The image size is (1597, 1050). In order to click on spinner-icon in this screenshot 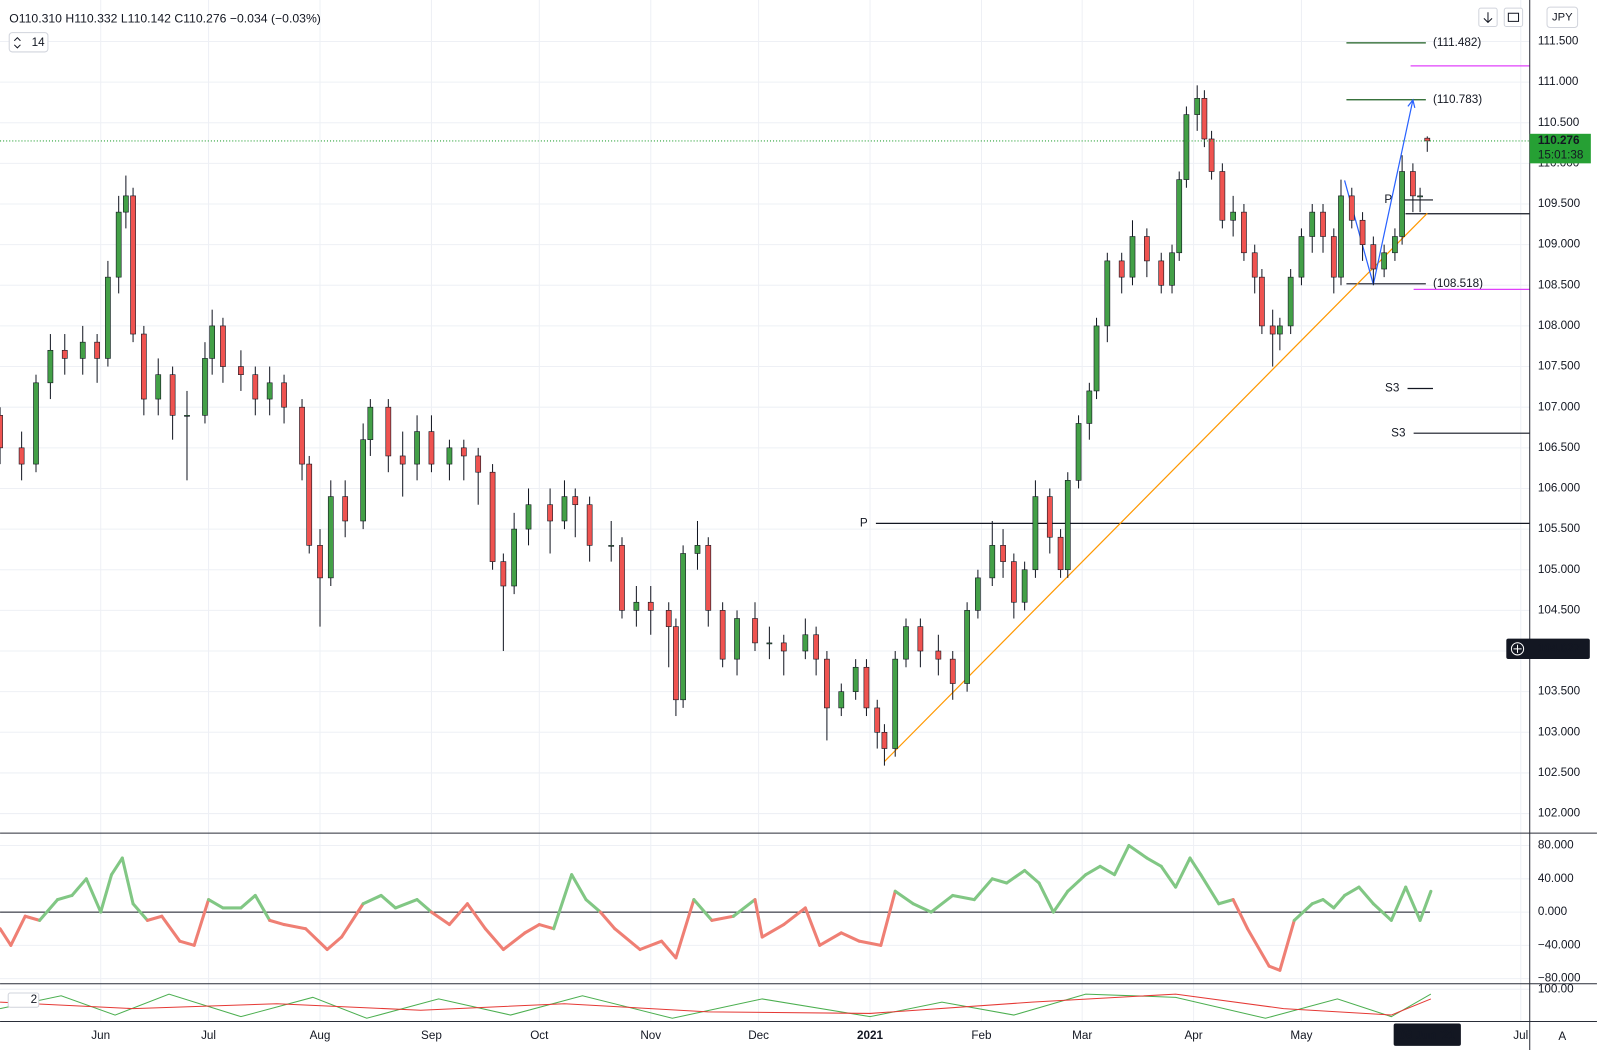, I will do `click(17, 42)`.